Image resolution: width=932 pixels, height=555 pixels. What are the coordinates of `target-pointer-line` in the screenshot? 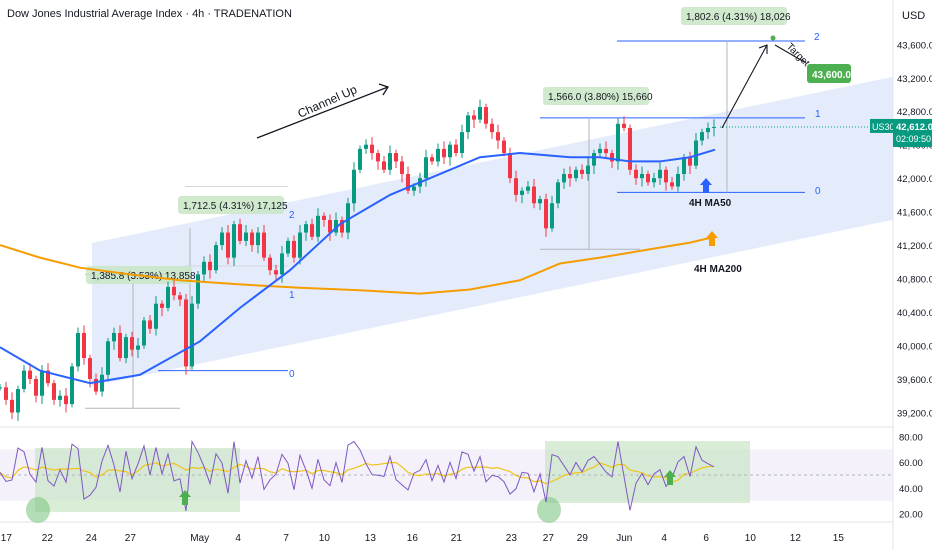 It's located at (790, 54).